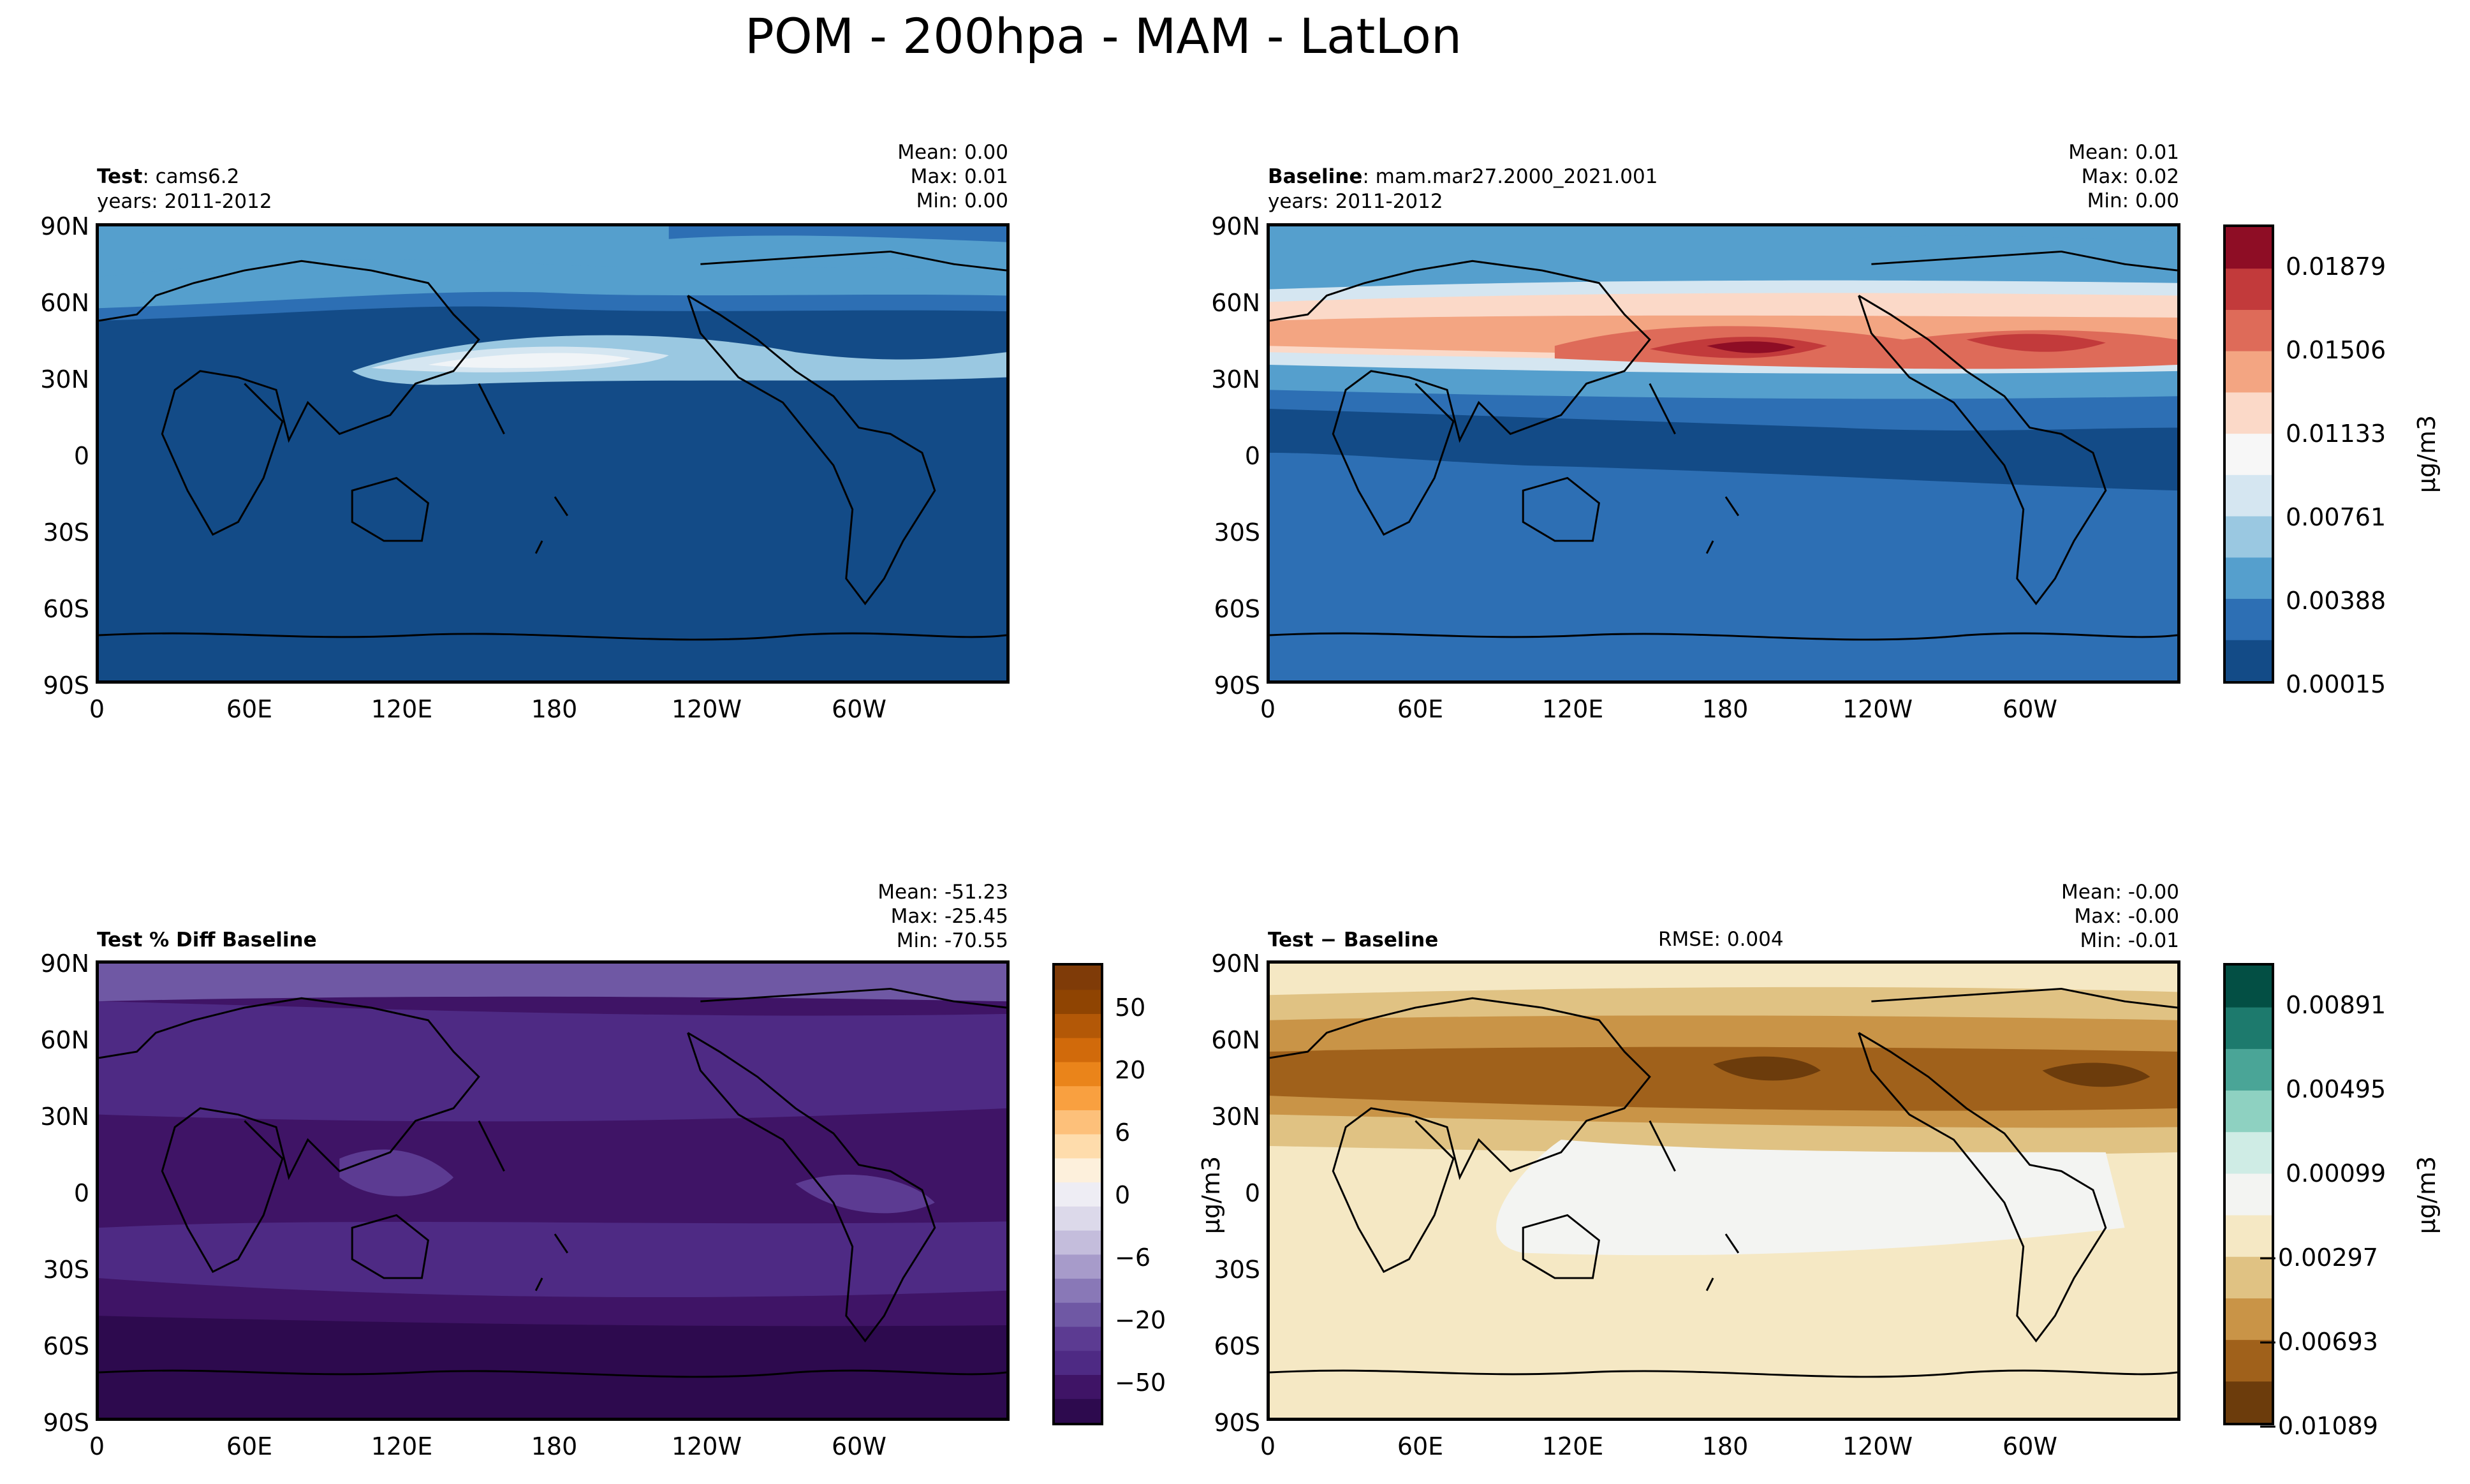 The width and height of the screenshot is (2470, 1484). Describe the element at coordinates (97, 1446) in the screenshot. I see `pctdiff-xtick-0: 0` at that location.